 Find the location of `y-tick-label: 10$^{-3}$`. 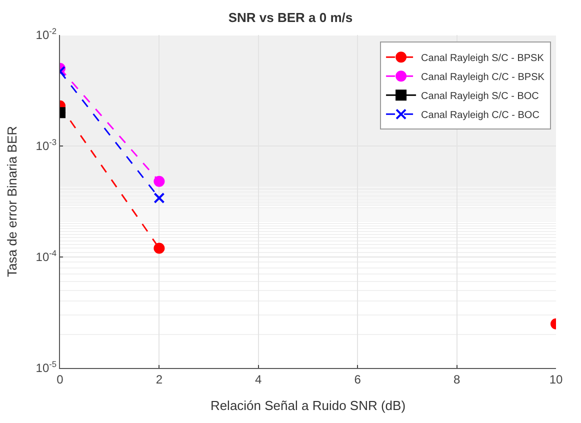

y-tick-label: 10$^{-3}$ is located at coordinates (46, 145).